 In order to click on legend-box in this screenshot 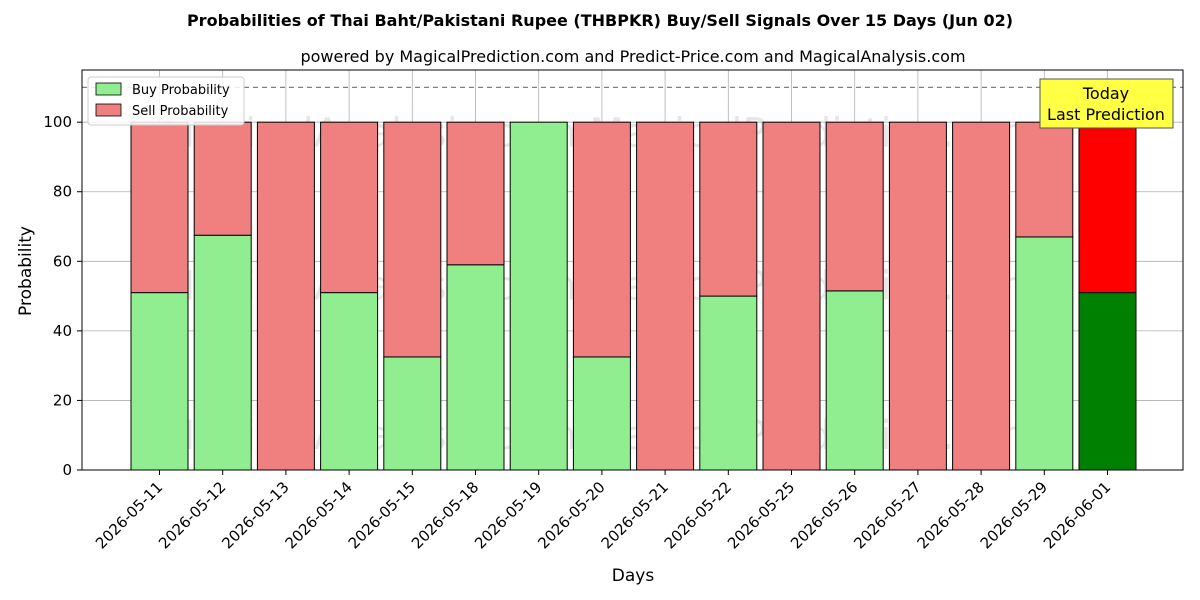, I will do `click(166, 101)`.